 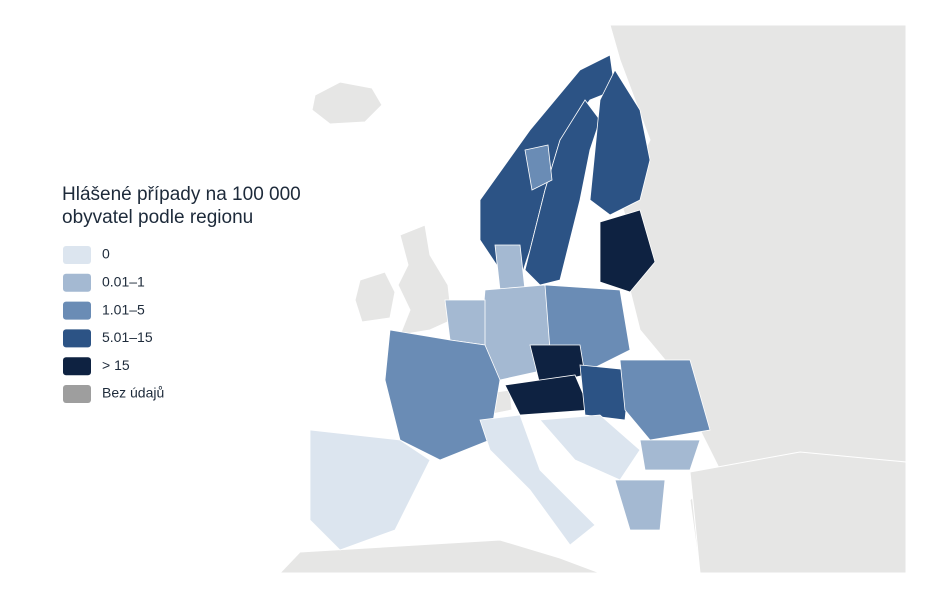 I want to click on north-africa, so click(x=439, y=556).